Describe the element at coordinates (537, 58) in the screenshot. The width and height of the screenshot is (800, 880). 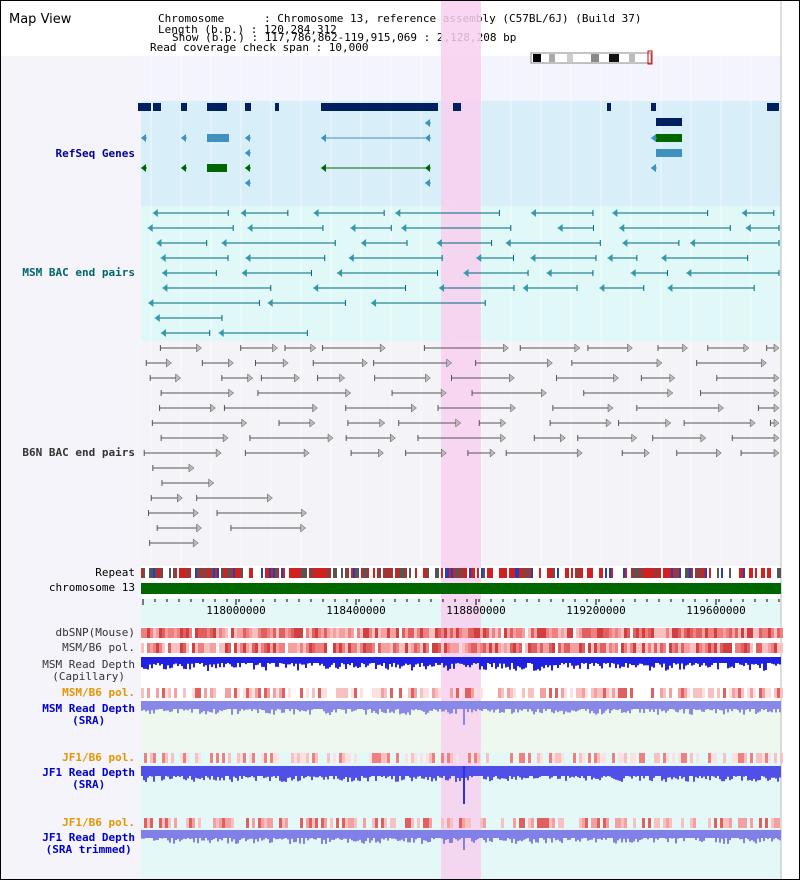
I see `ideogram-band` at that location.